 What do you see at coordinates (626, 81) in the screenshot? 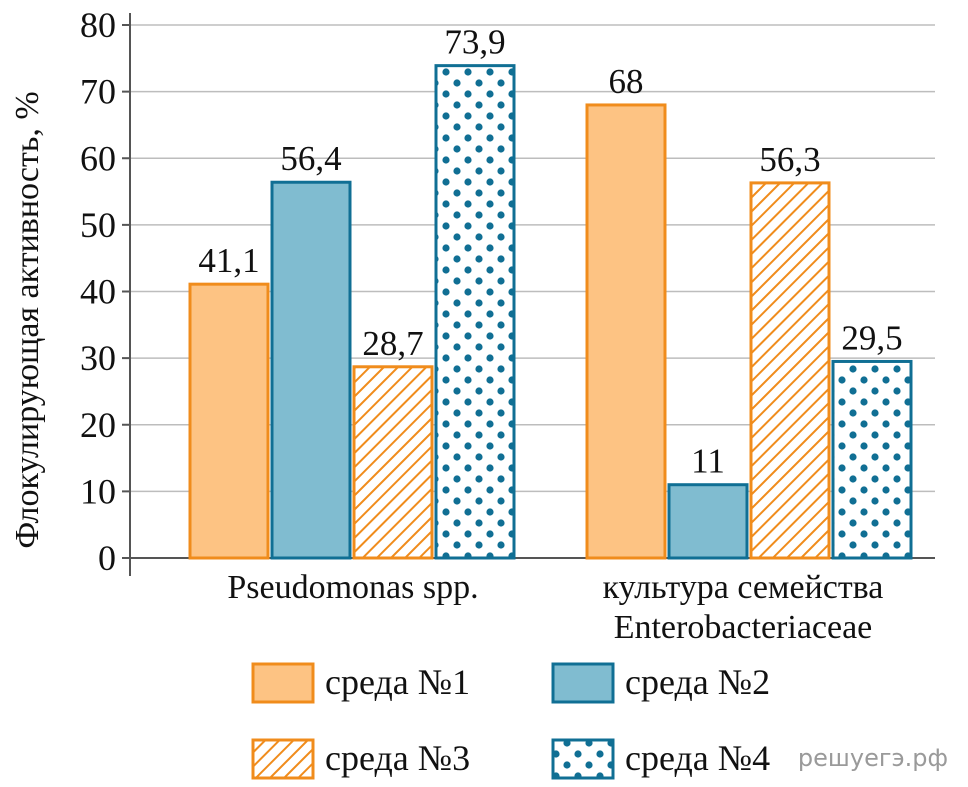
I see `data-label: 68` at bounding box center [626, 81].